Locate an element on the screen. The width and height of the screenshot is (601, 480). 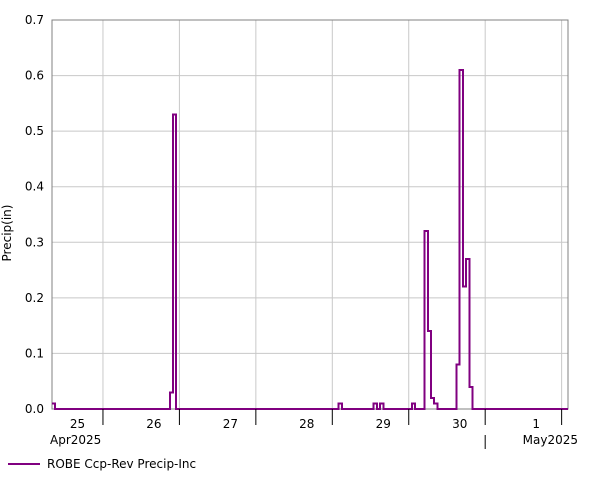
month-label: May2025 is located at coordinates (550, 440).